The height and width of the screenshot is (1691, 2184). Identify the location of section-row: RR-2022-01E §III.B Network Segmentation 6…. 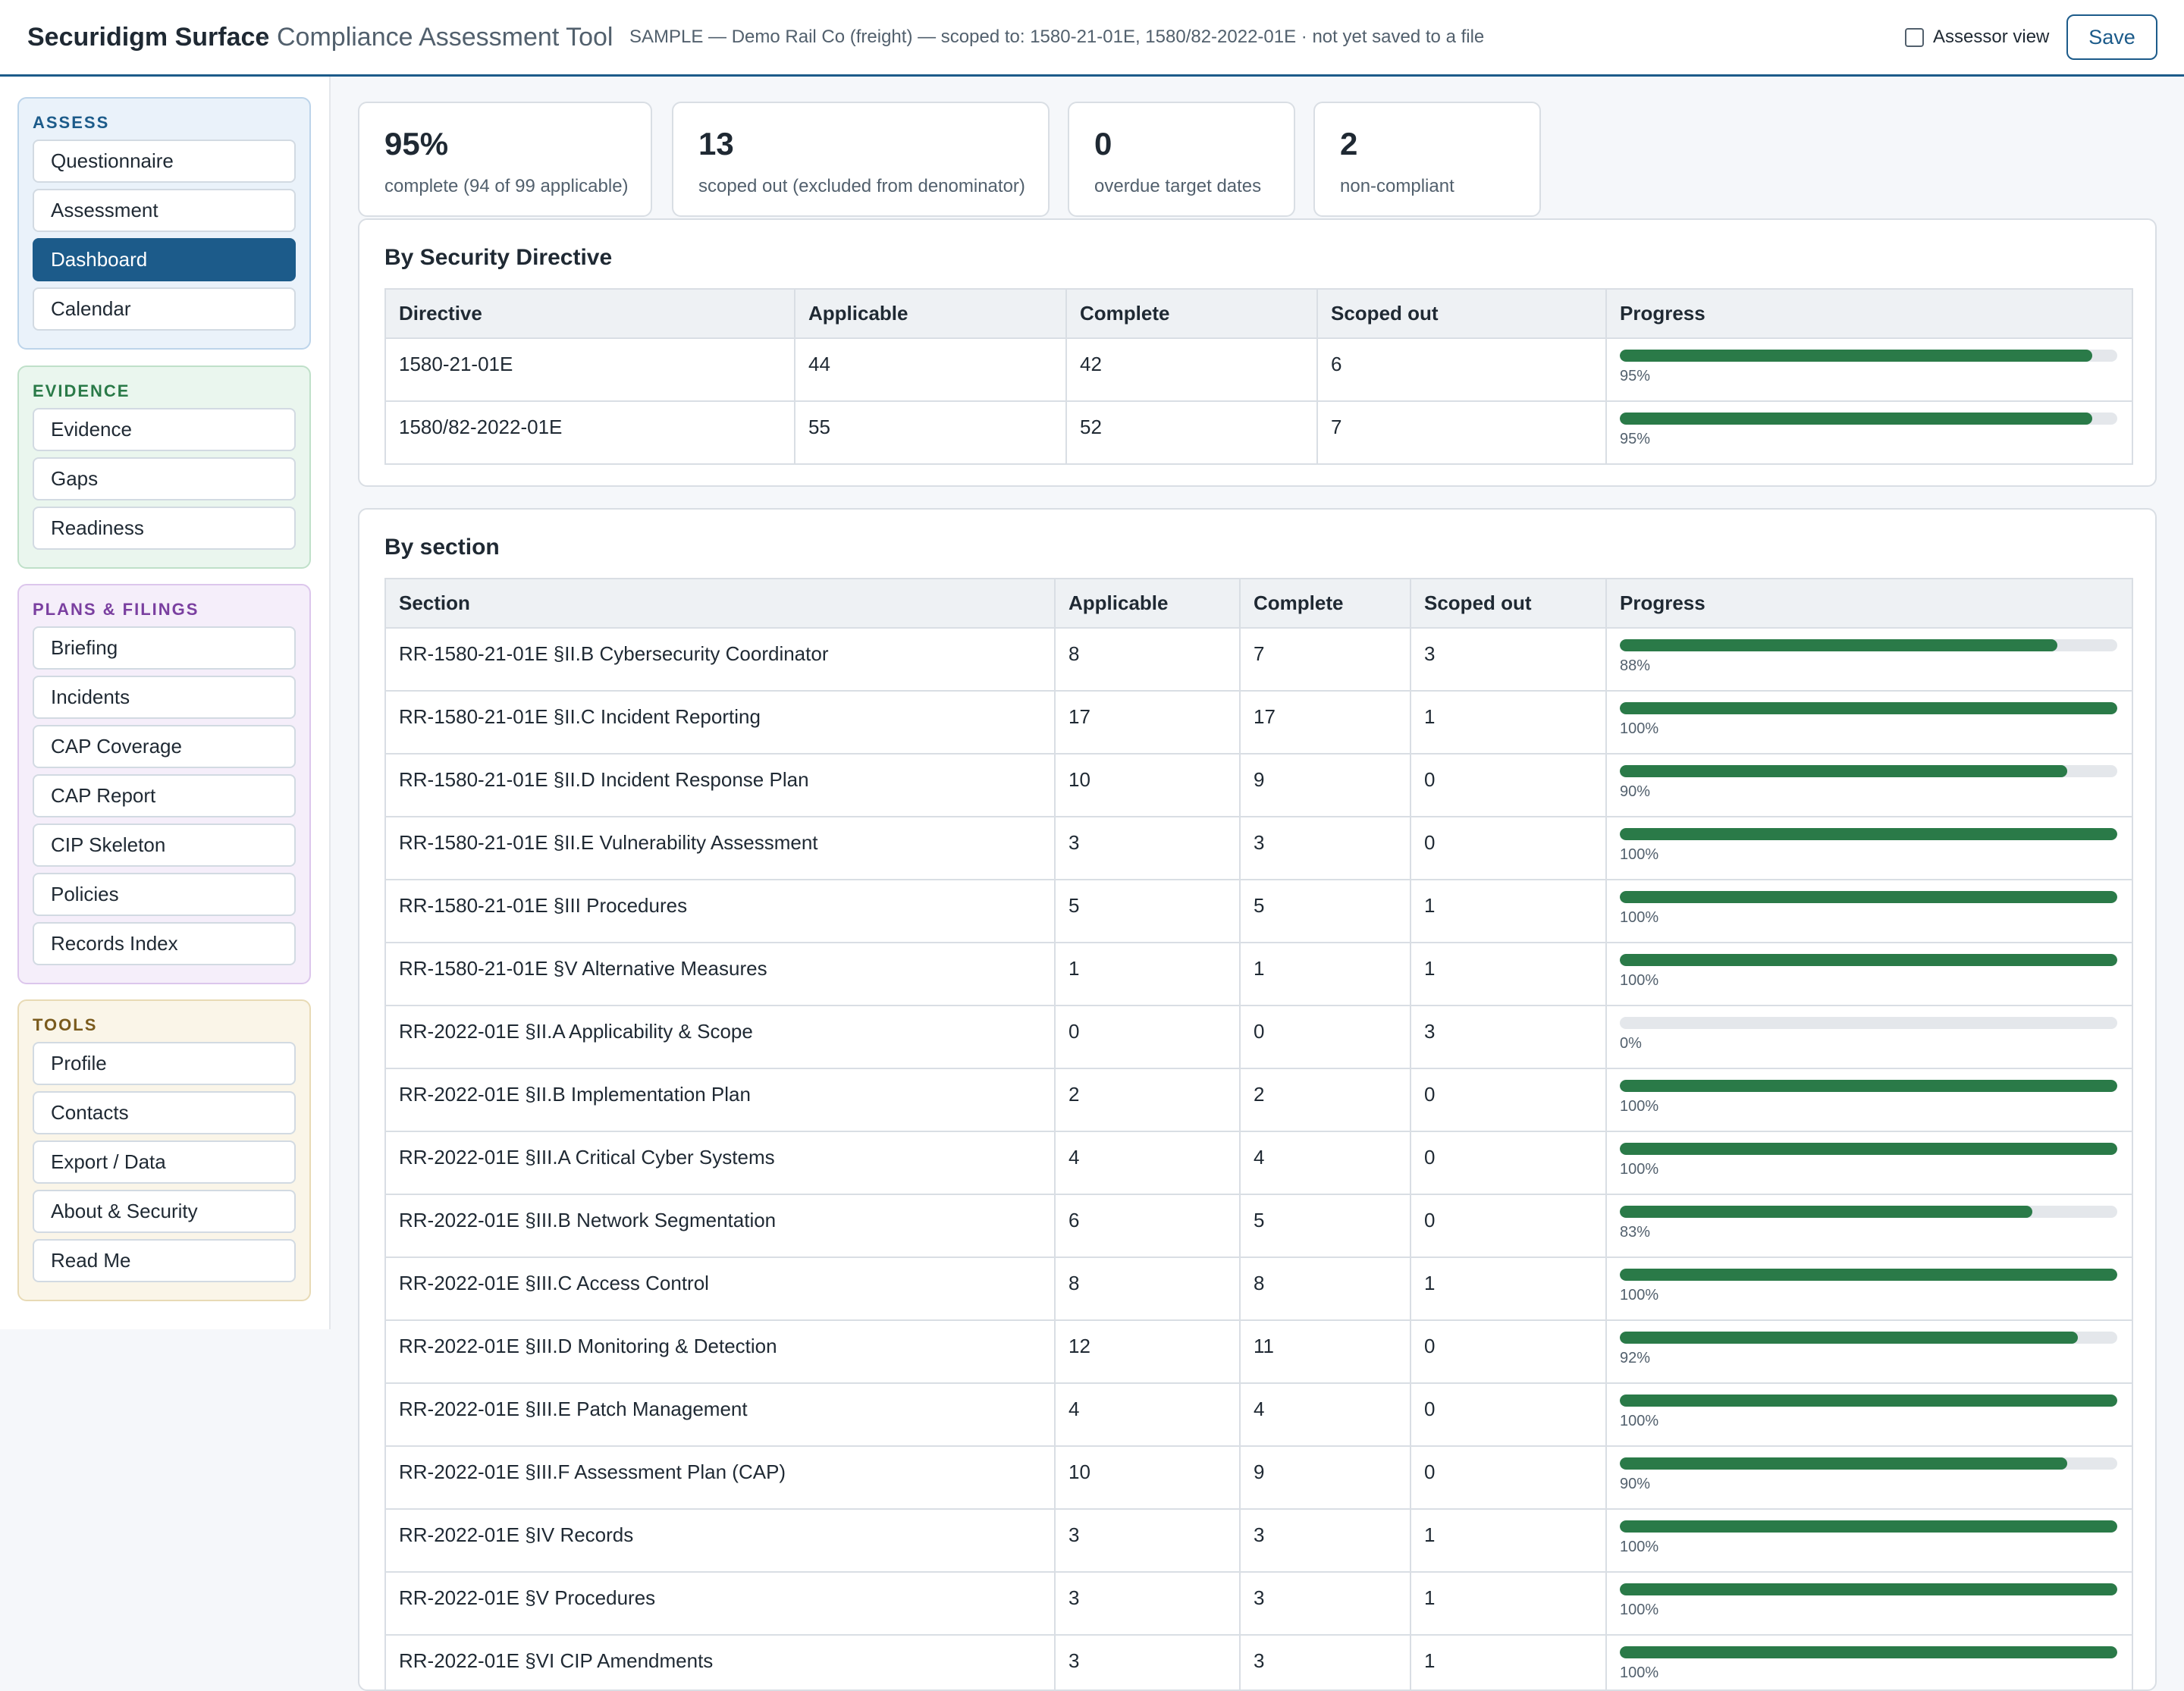
(1258, 1226).